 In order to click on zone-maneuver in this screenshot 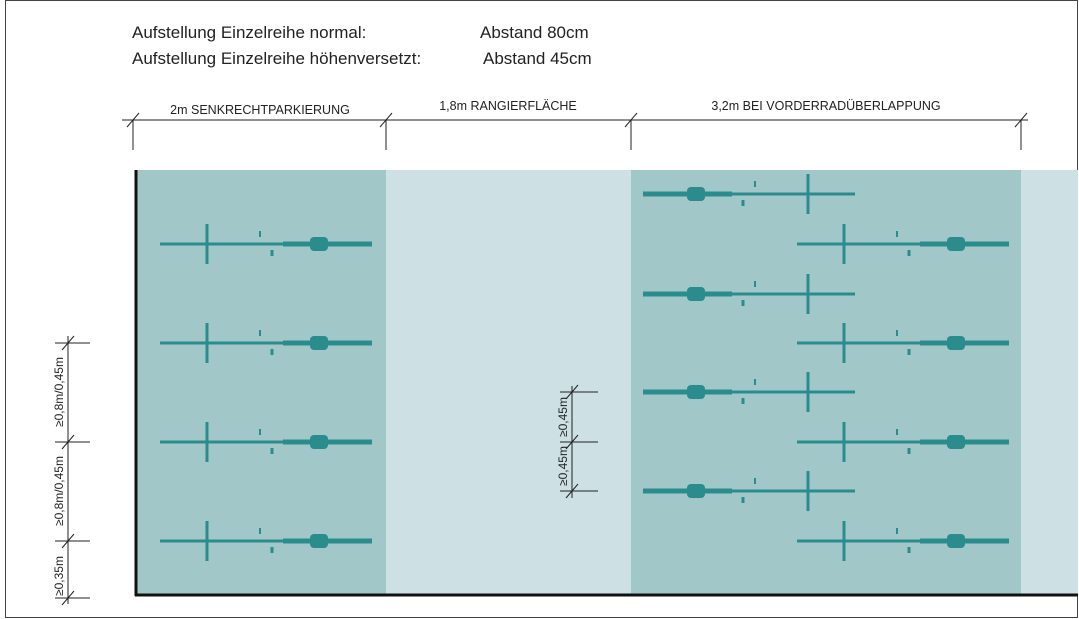, I will do `click(1049, 382)`.